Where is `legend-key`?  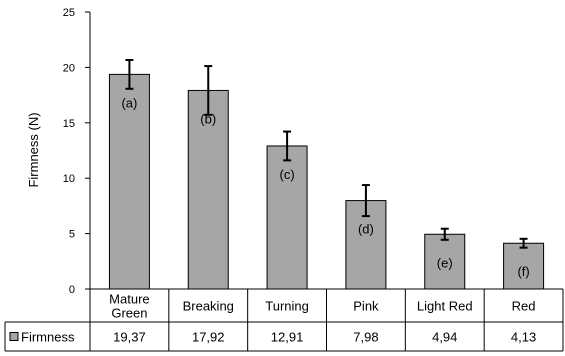 legend-key is located at coordinates (14, 336).